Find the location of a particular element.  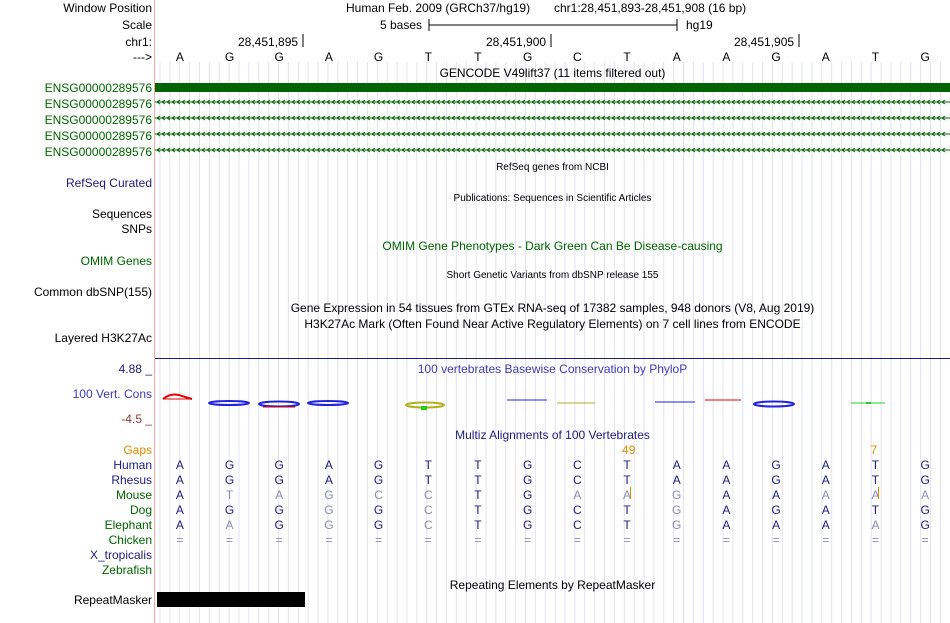

species-label: Chicken is located at coordinates (130, 540).